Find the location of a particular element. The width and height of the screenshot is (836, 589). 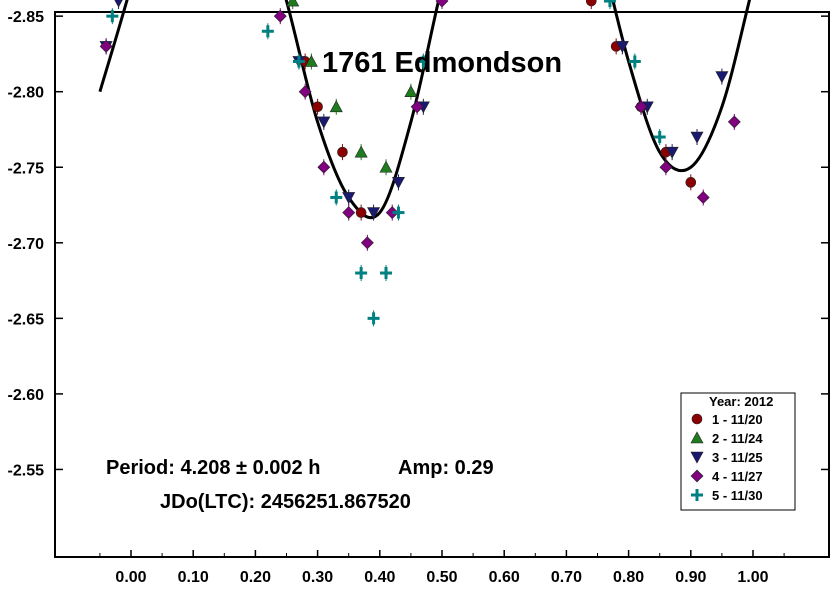

period-annotation: Period: 4.208 ± 0.002 h is located at coordinates (213, 468).